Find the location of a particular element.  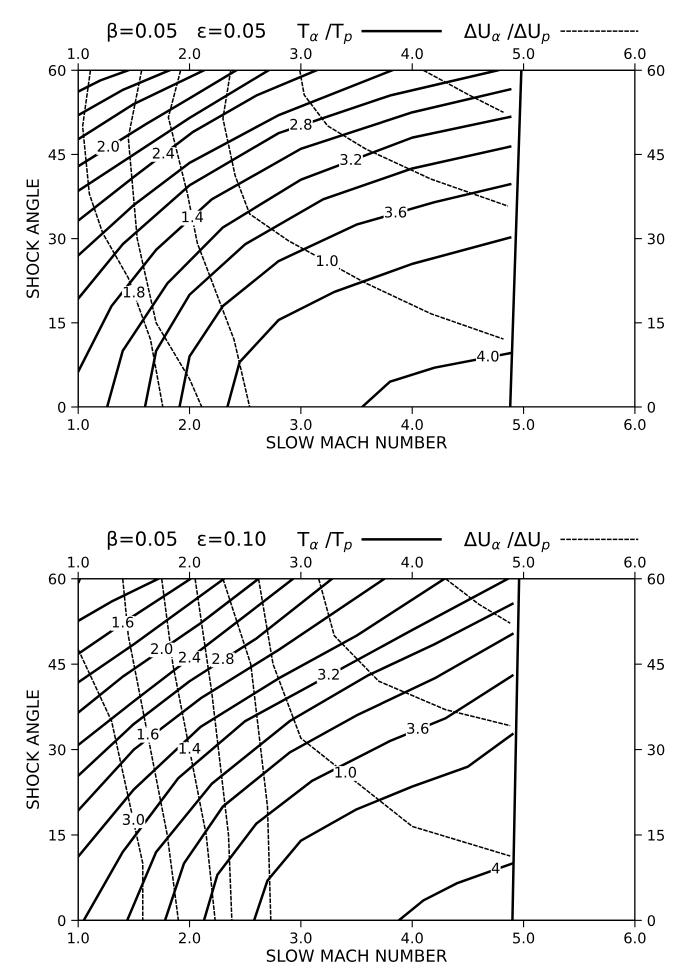

annotation: 4.0 is located at coordinates (488, 356).